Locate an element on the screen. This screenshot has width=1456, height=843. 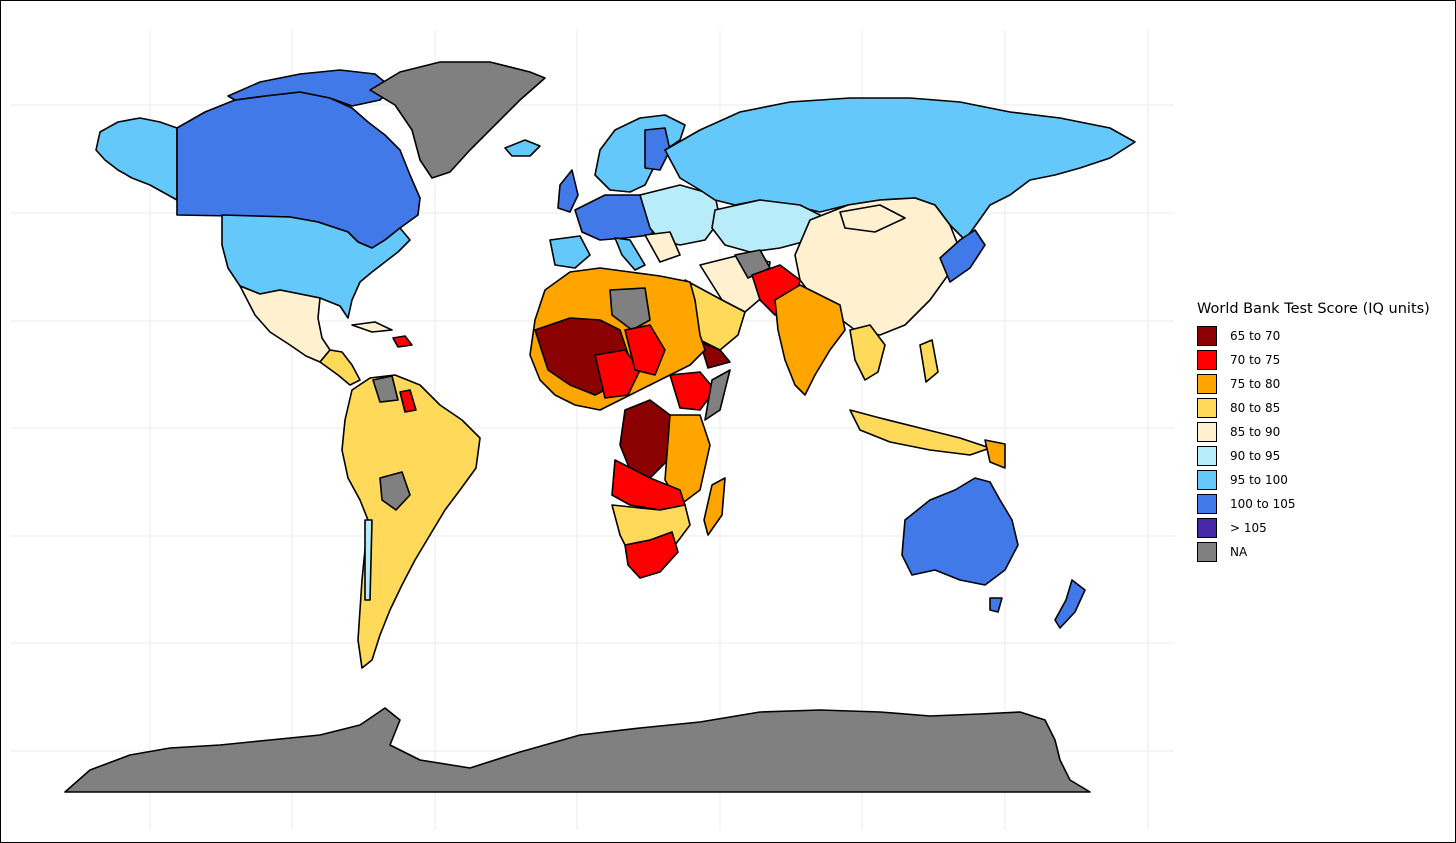
country-central-america is located at coordinates (340, 367).